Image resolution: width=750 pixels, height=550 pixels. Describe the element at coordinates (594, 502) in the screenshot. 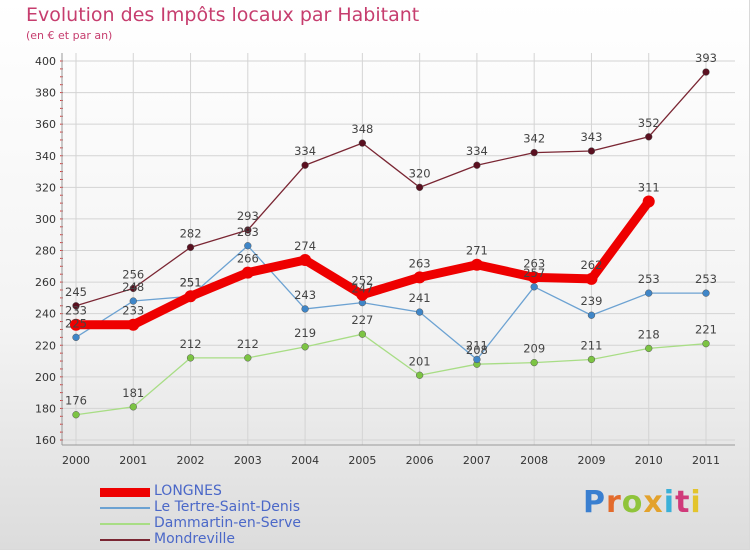

I see `logo-letter: P` at that location.